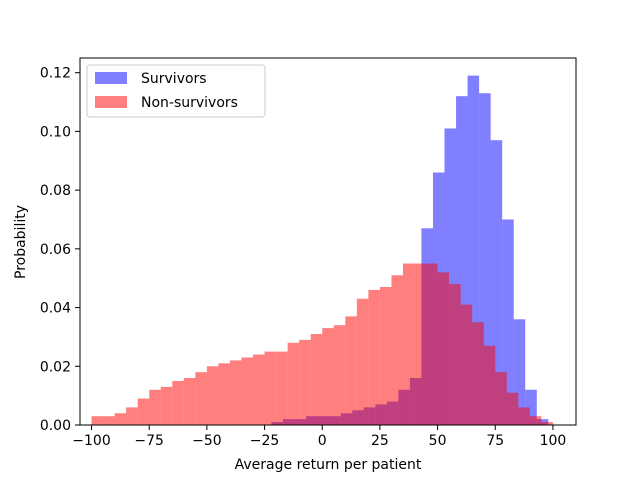 The width and height of the screenshot is (640, 478). I want to click on legend-box, so click(176, 91).